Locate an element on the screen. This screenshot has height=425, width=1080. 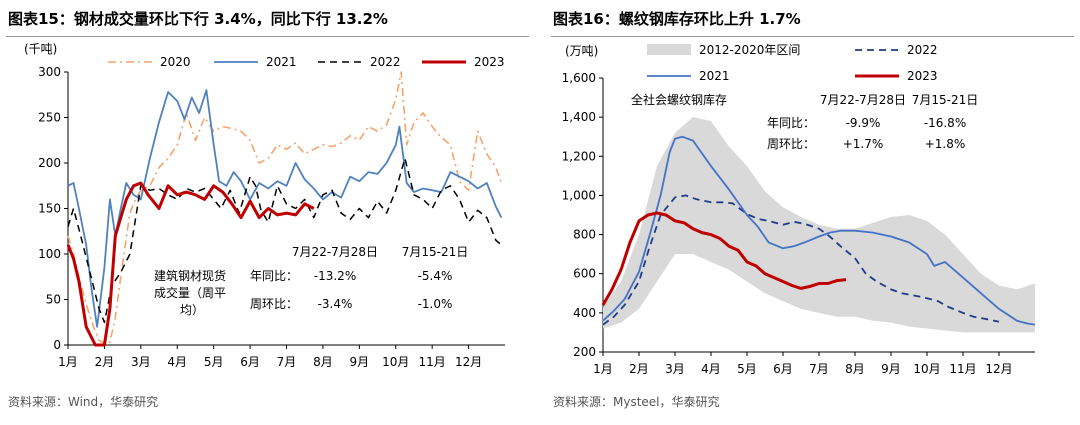
left-title-rule is located at coordinates (267, 36).